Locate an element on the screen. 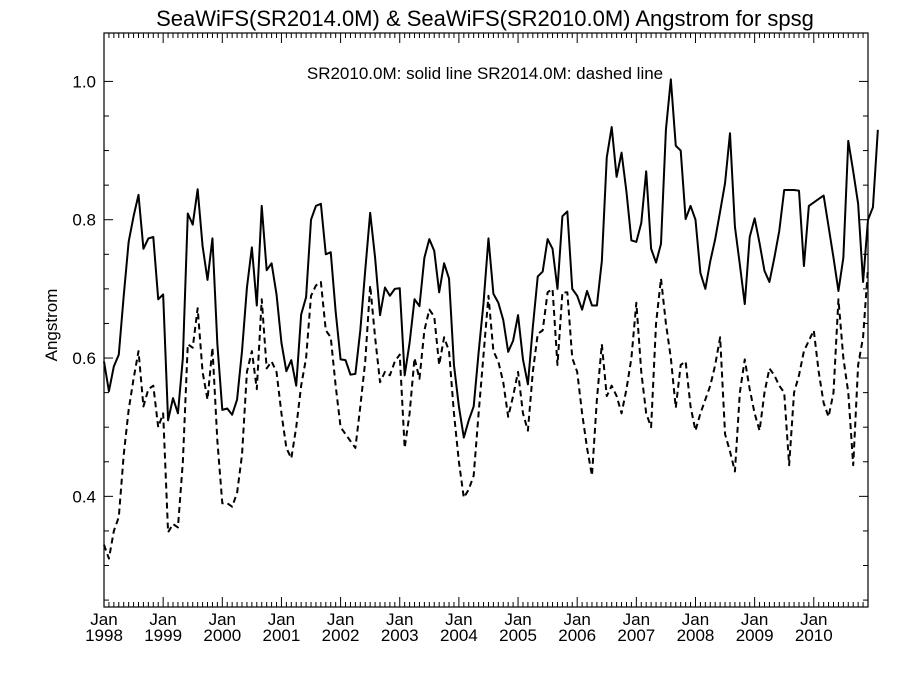 Image resolution: width=900 pixels, height=675 pixels. y-axis-label: Angstrom is located at coordinates (51, 325).